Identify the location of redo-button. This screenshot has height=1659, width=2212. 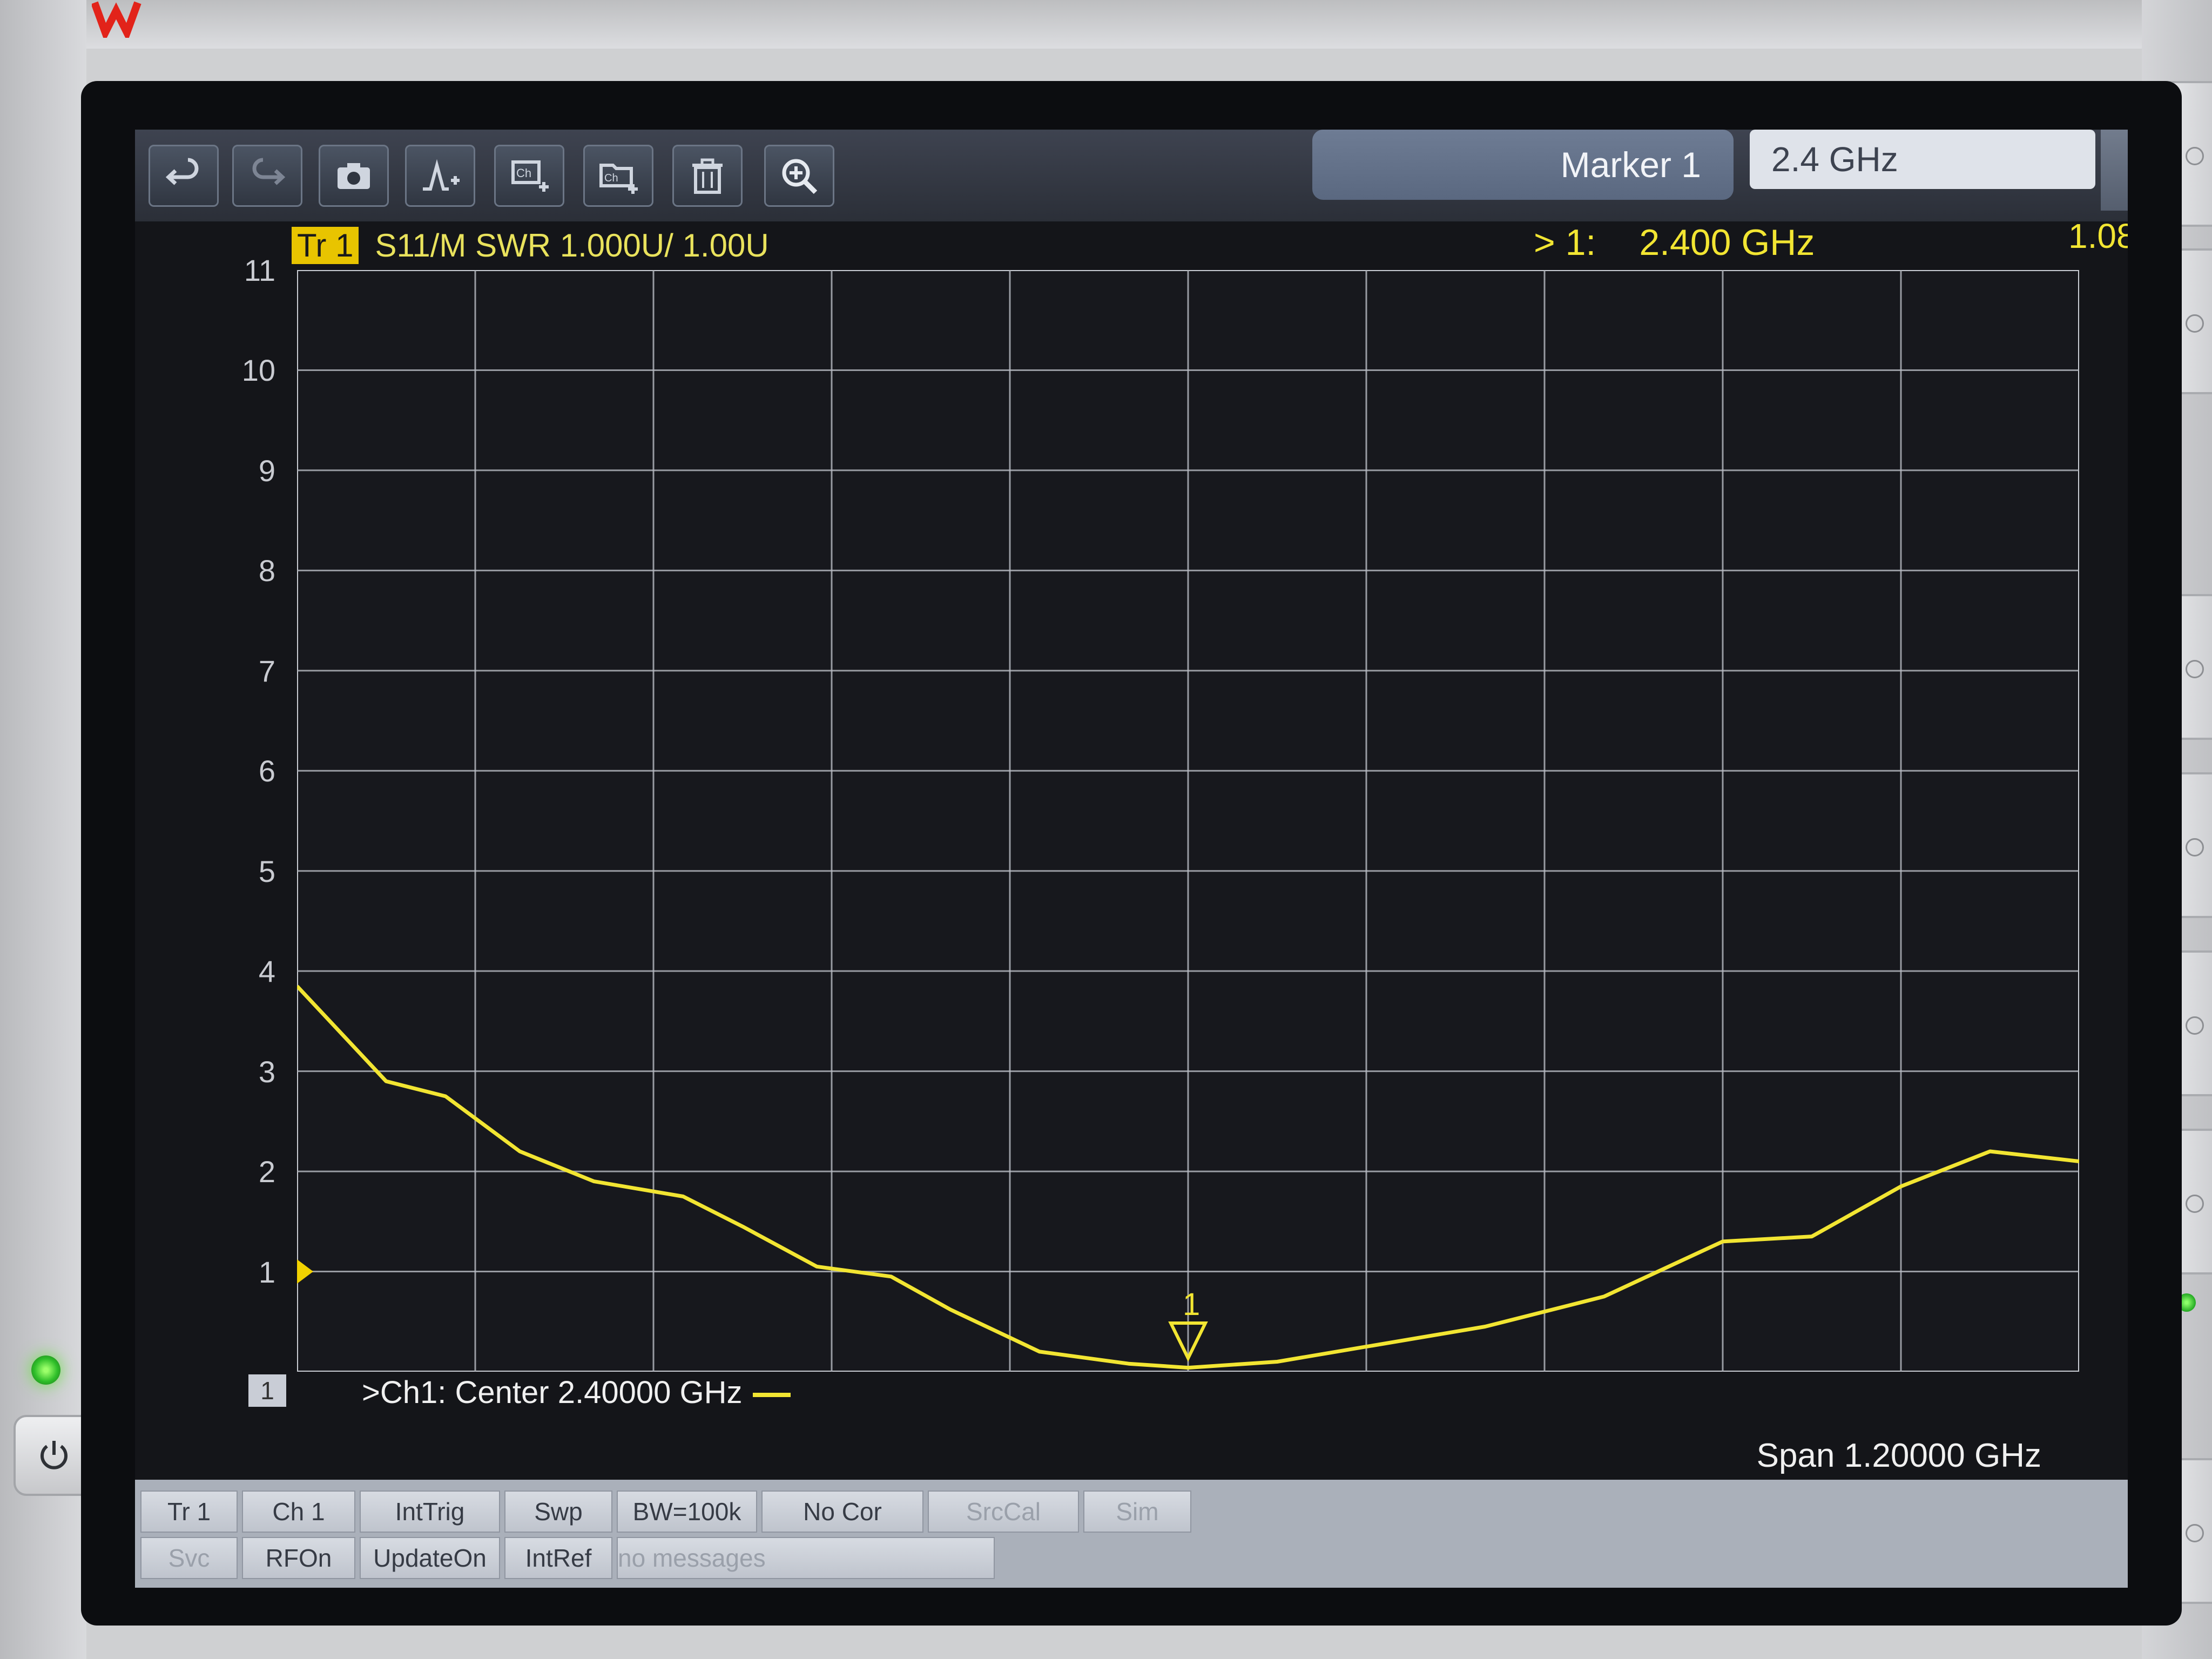
(267, 176).